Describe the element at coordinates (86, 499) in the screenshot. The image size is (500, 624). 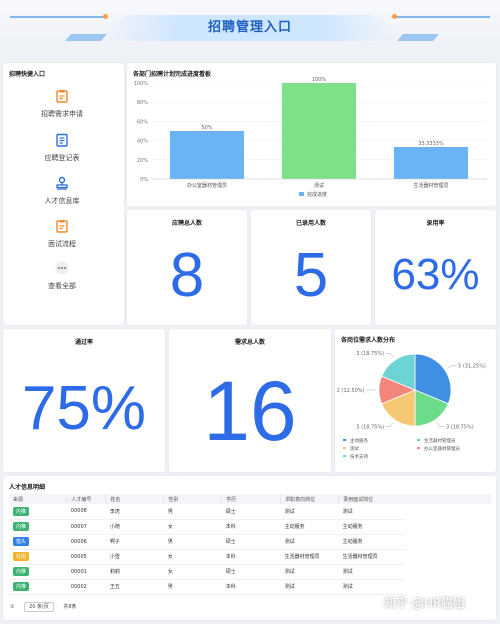
I see `column-header: 人才编号` at that location.